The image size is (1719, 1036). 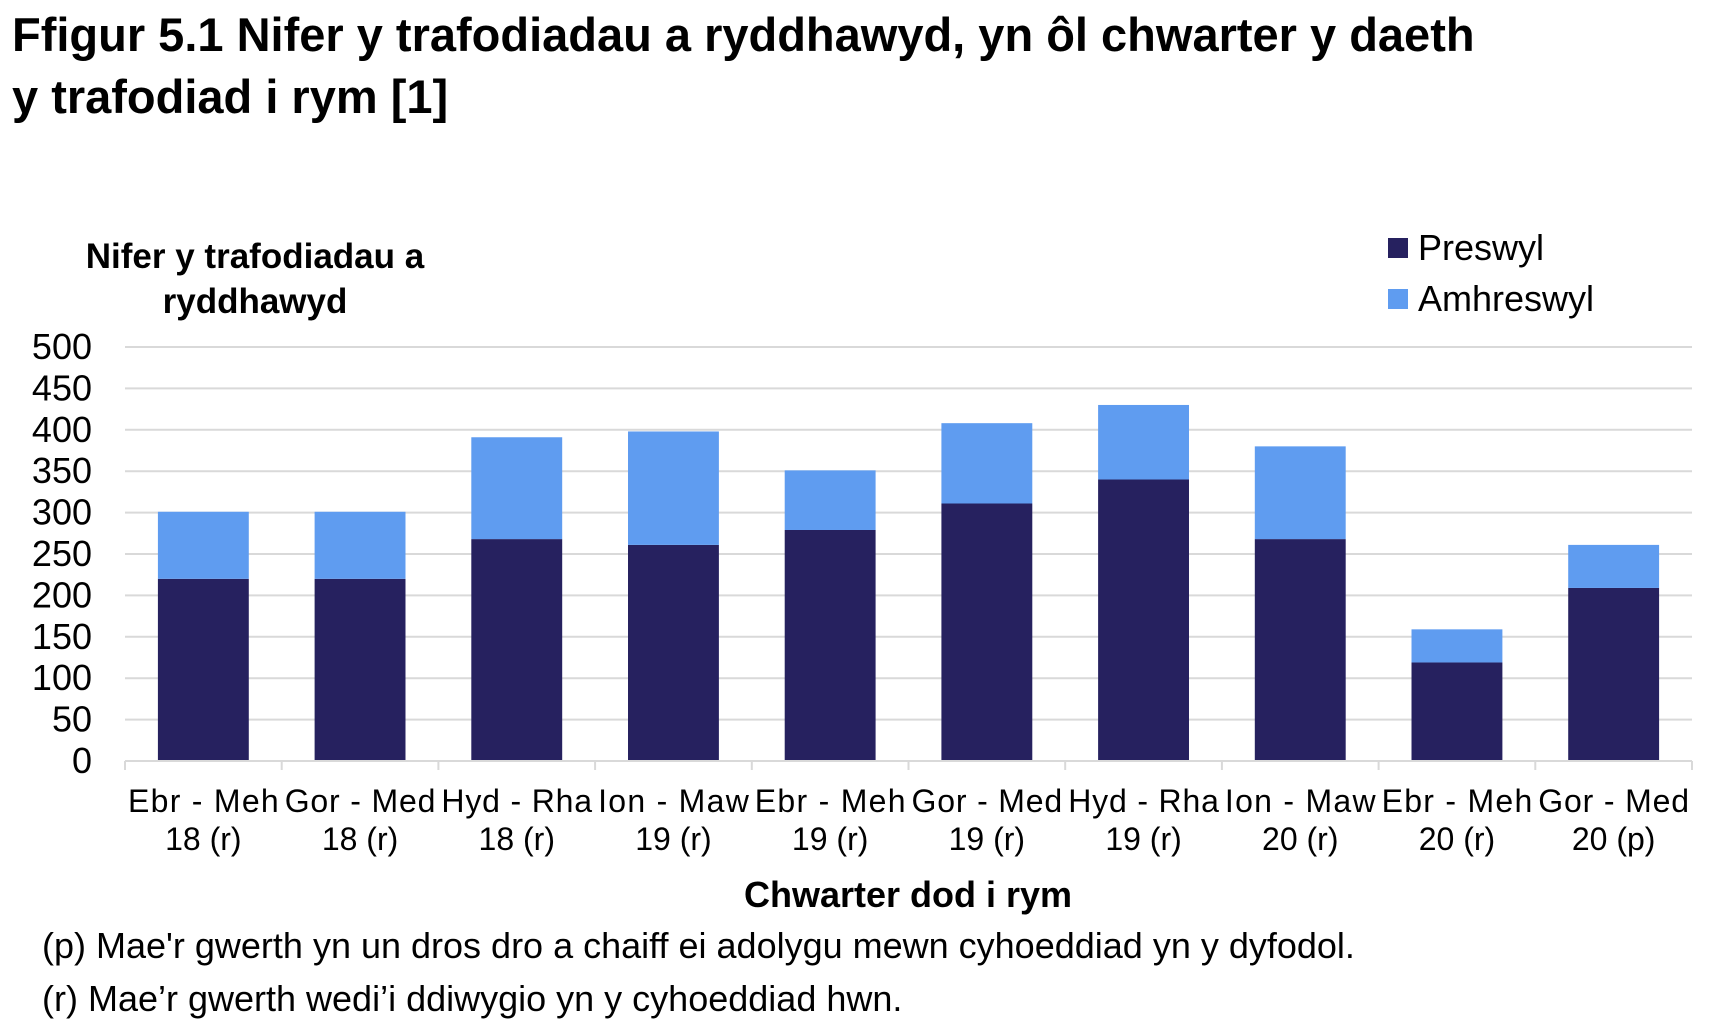 I want to click on x-tick-label-1-line-2: 18 (r), so click(x=360, y=839).